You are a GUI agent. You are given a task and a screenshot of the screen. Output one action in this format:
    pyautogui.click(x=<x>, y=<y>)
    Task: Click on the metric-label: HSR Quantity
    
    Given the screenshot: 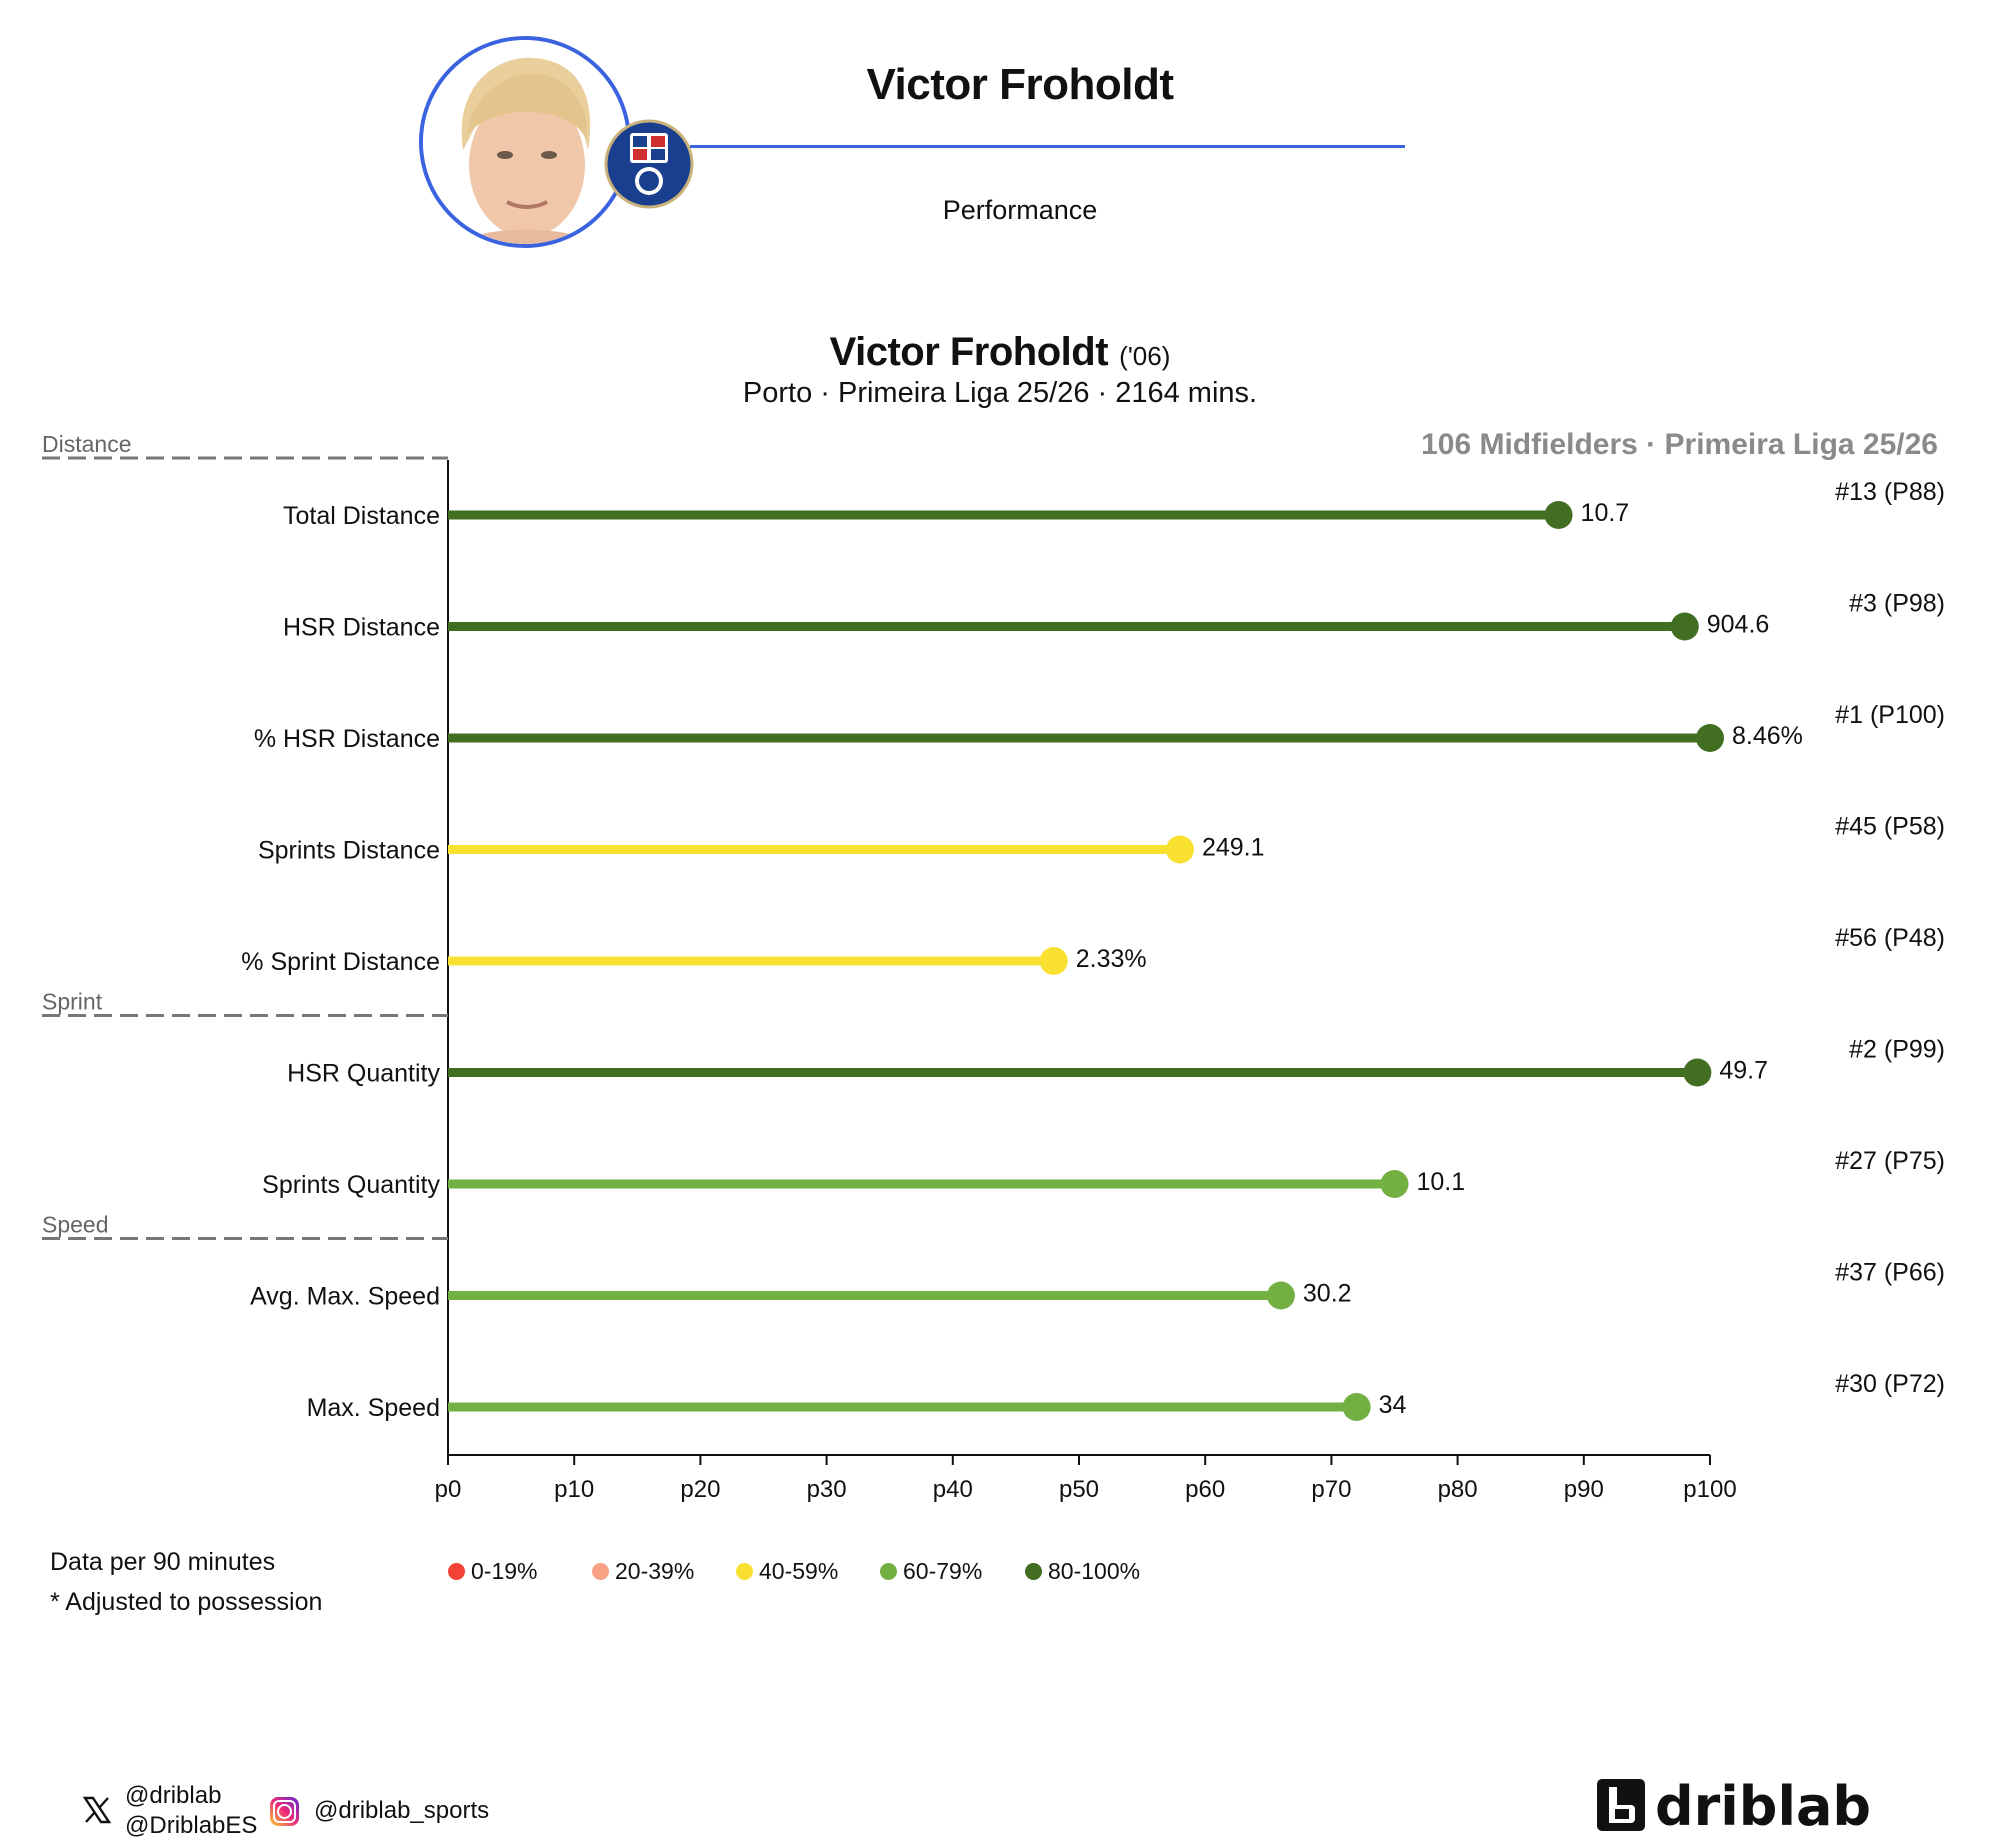 What is the action you would take?
    pyautogui.click(x=363, y=1074)
    